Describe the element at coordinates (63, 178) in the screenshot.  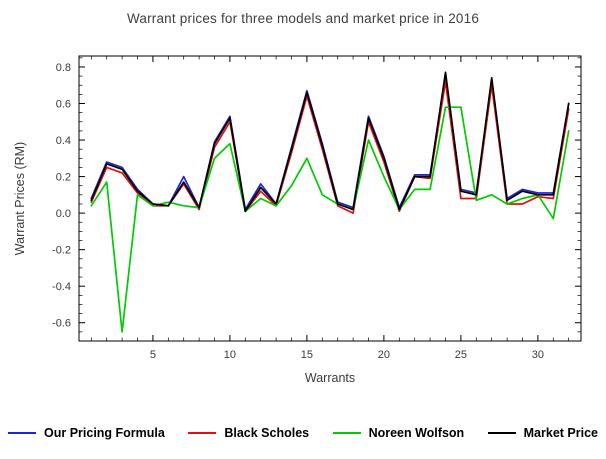
I see `y-tick-label: 0.2` at that location.